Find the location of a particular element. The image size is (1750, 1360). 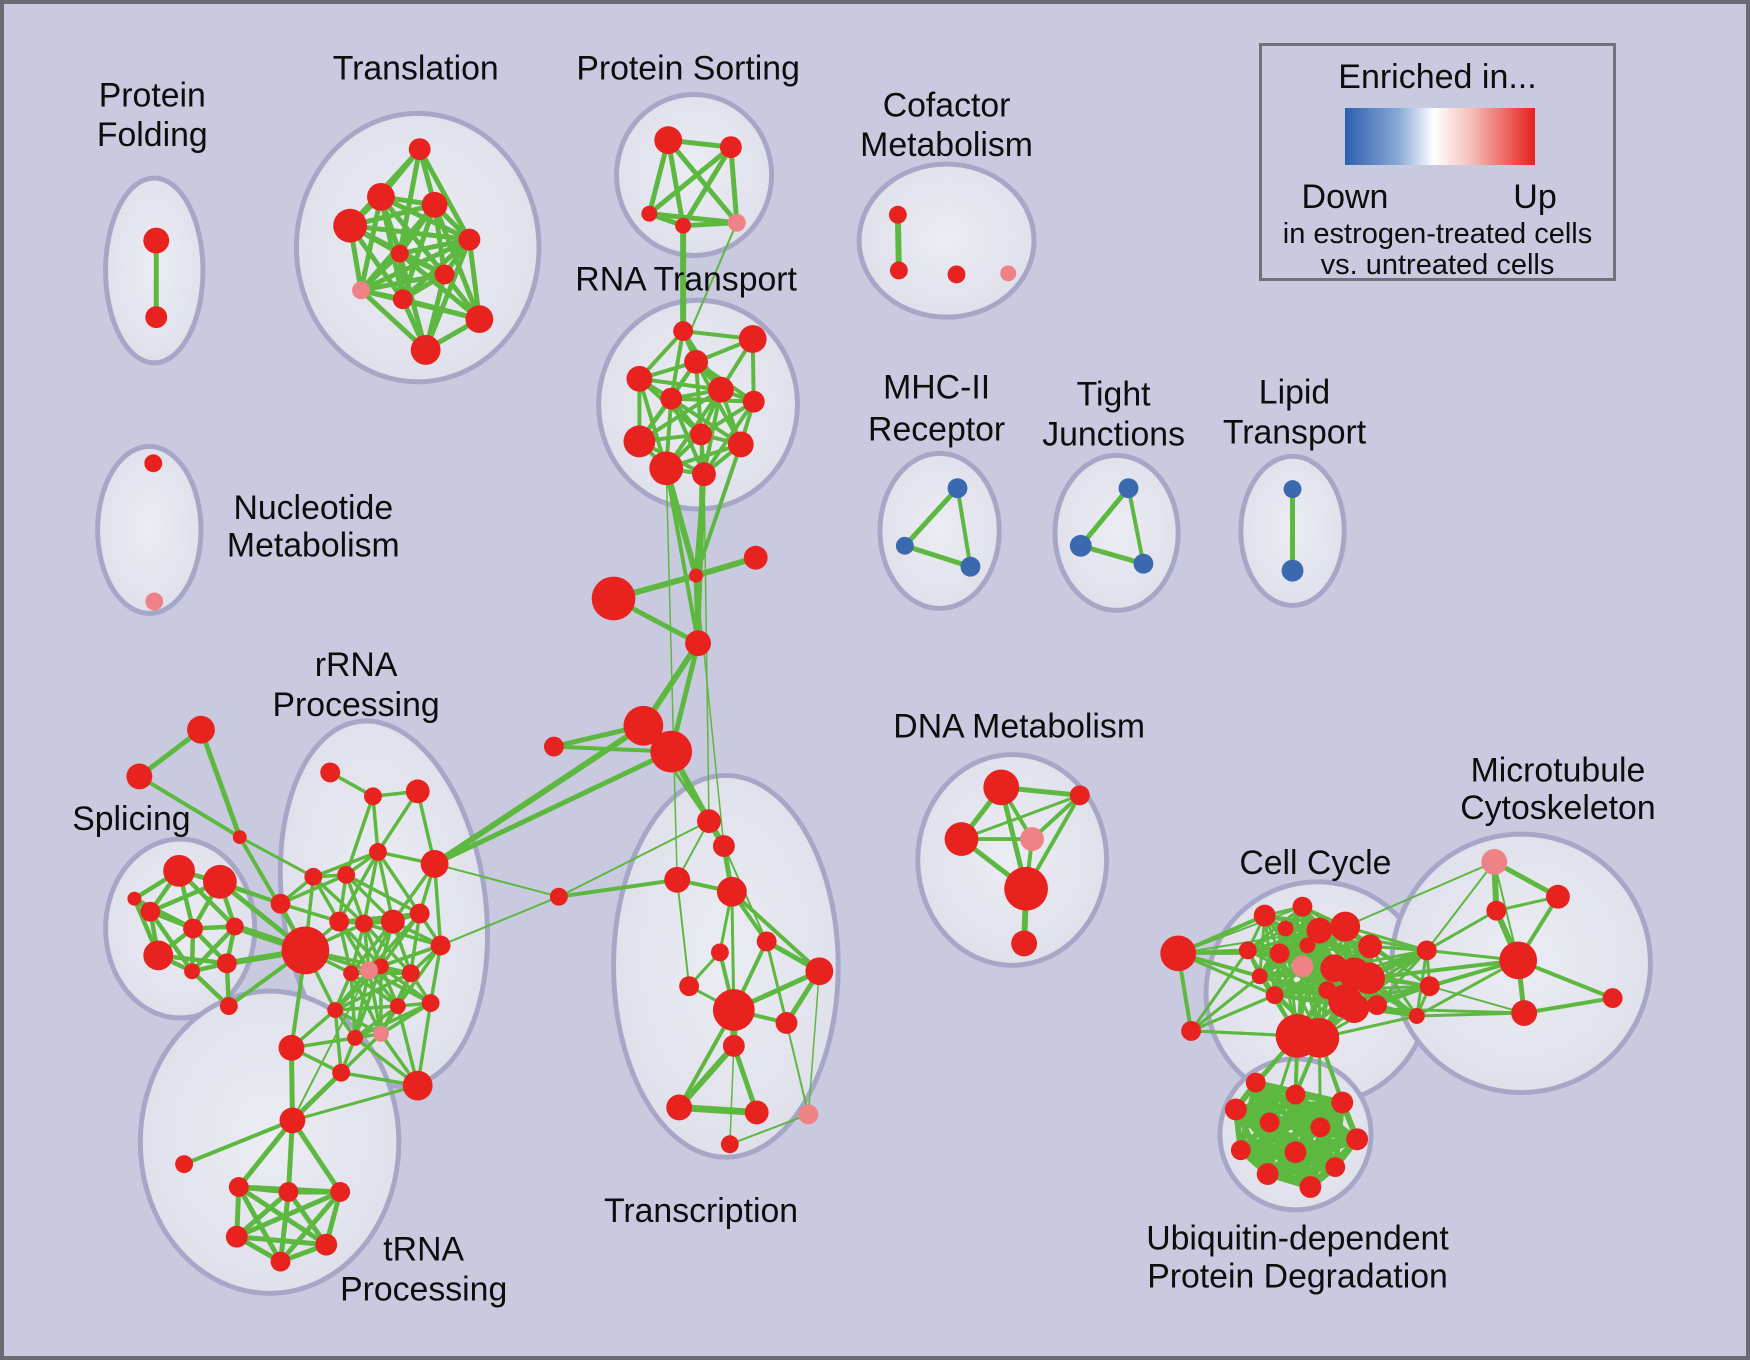

legend-note-line2: vs. untreated cells is located at coordinates (1437, 265).